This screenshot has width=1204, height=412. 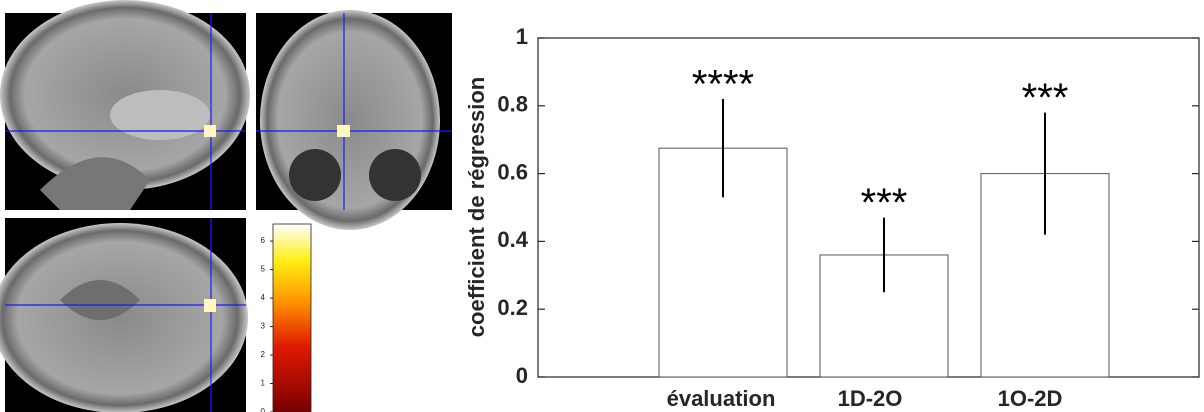 What do you see at coordinates (522, 36) in the screenshot?
I see `y-tick-label: 1` at bounding box center [522, 36].